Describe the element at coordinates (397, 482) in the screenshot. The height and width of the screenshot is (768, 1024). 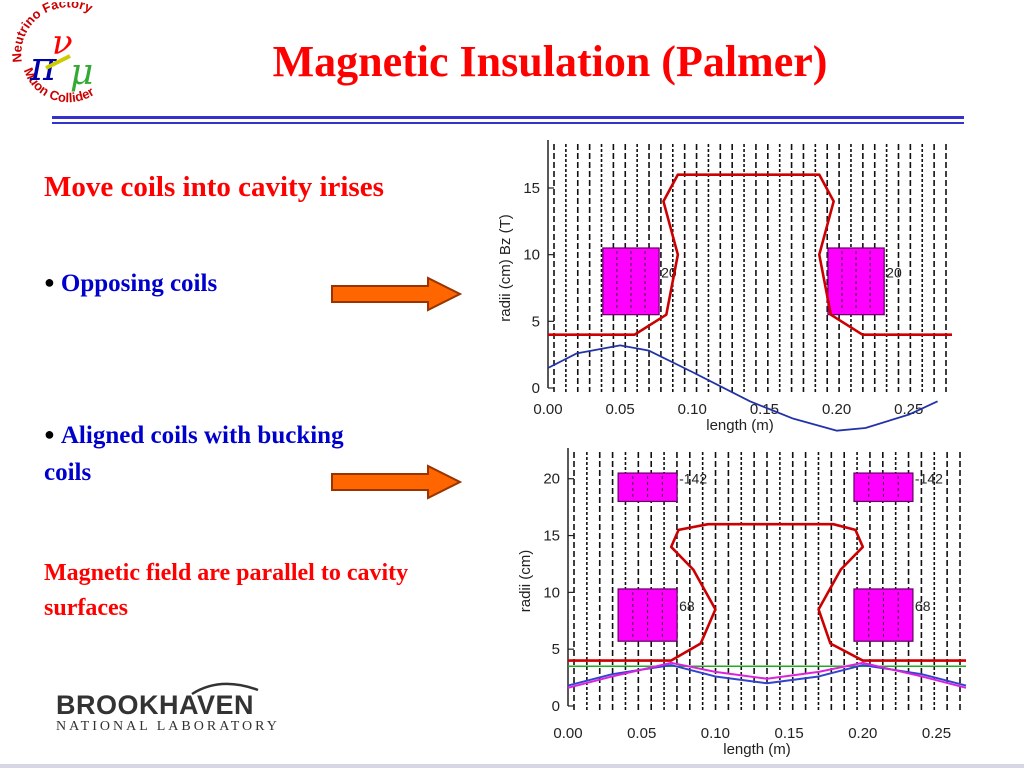
I see `arrow-to-bottom-plot` at that location.